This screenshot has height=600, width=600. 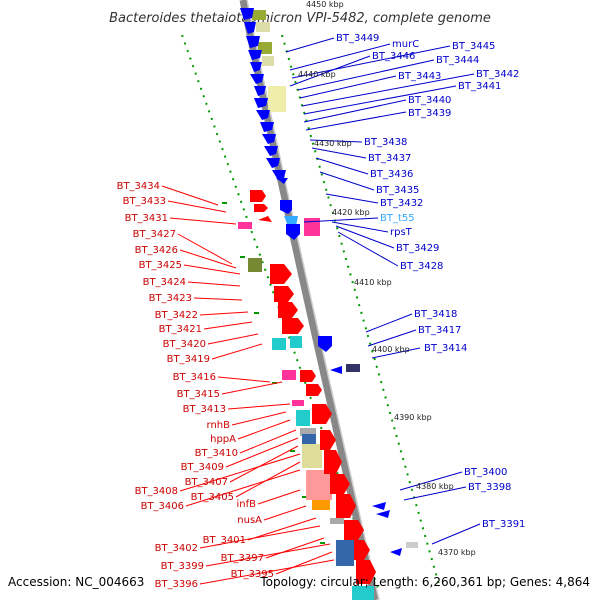 What do you see at coordinates (164, 282) in the screenshot?
I see `gene-label-bt3424: BT_3424` at bounding box center [164, 282].